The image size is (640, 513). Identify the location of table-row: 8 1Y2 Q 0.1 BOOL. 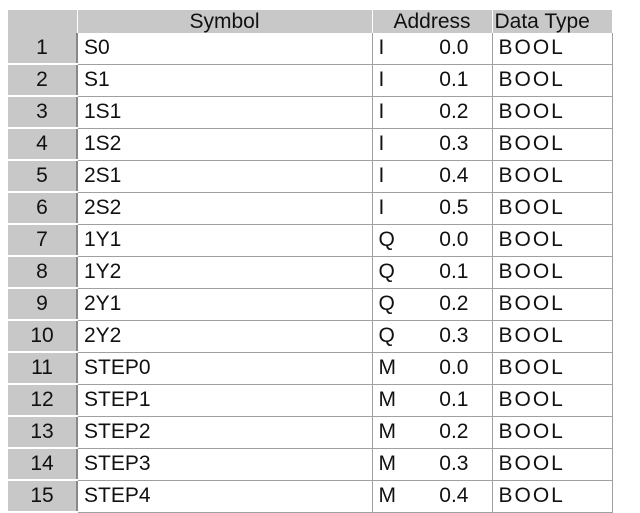
(310, 272).